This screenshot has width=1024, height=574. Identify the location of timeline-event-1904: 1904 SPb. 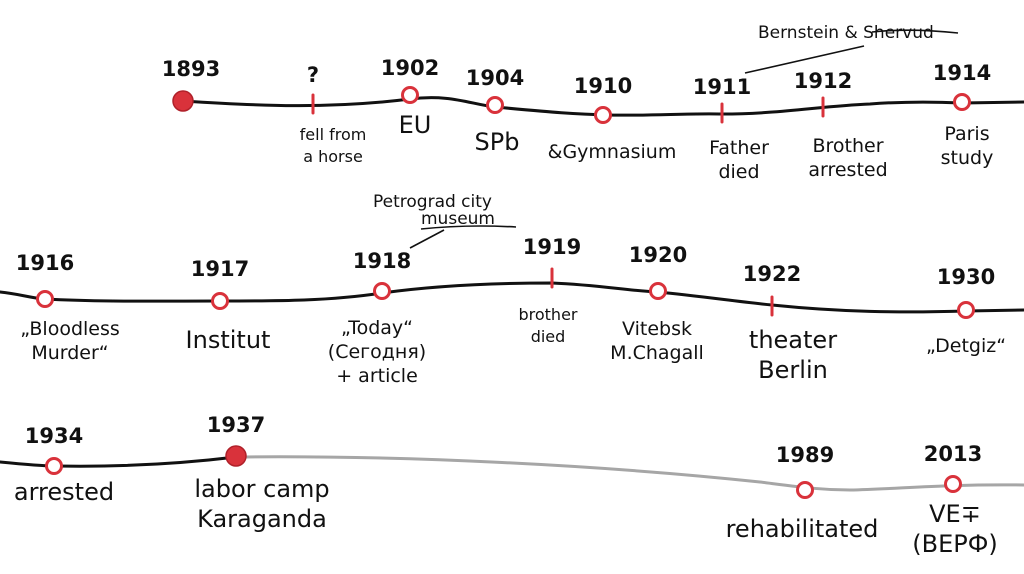
(495, 111).